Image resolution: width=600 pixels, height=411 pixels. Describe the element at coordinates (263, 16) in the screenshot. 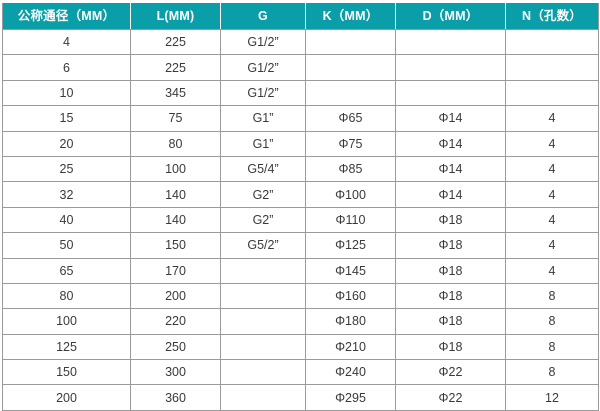

I see `column-header-thread: G` at that location.